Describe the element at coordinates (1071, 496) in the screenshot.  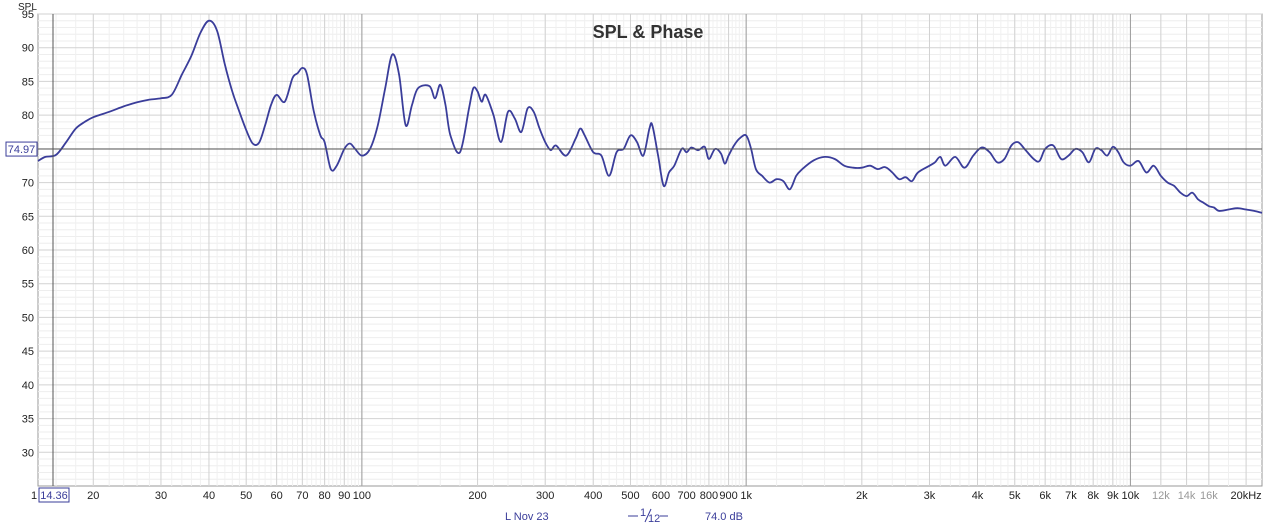
I see `x-tick-label: 7k` at that location.